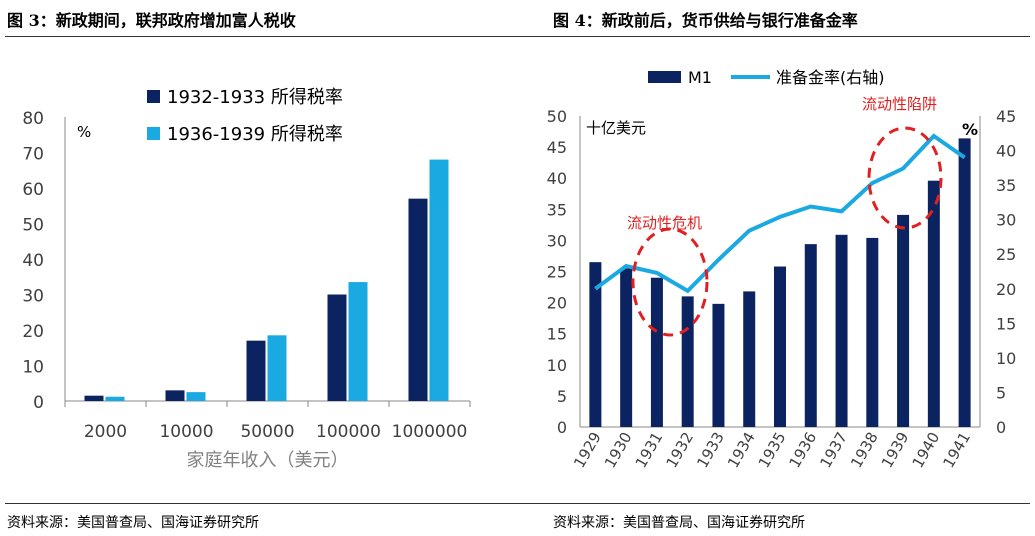  Describe the element at coordinates (1006, 289) in the screenshot. I see `right-y-tick-label: 20` at that location.